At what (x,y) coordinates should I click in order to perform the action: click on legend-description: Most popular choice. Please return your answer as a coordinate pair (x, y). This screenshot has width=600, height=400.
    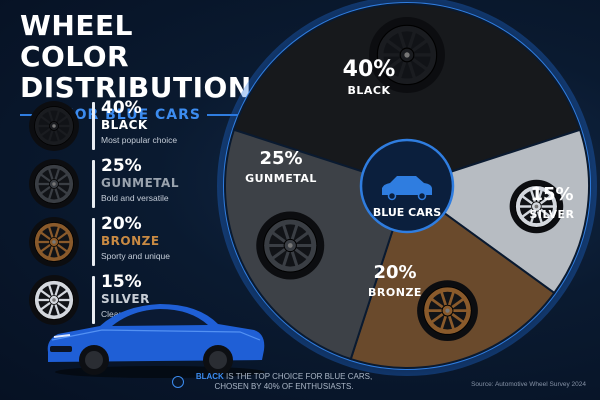
    Looking at the image, I should click on (139, 140).